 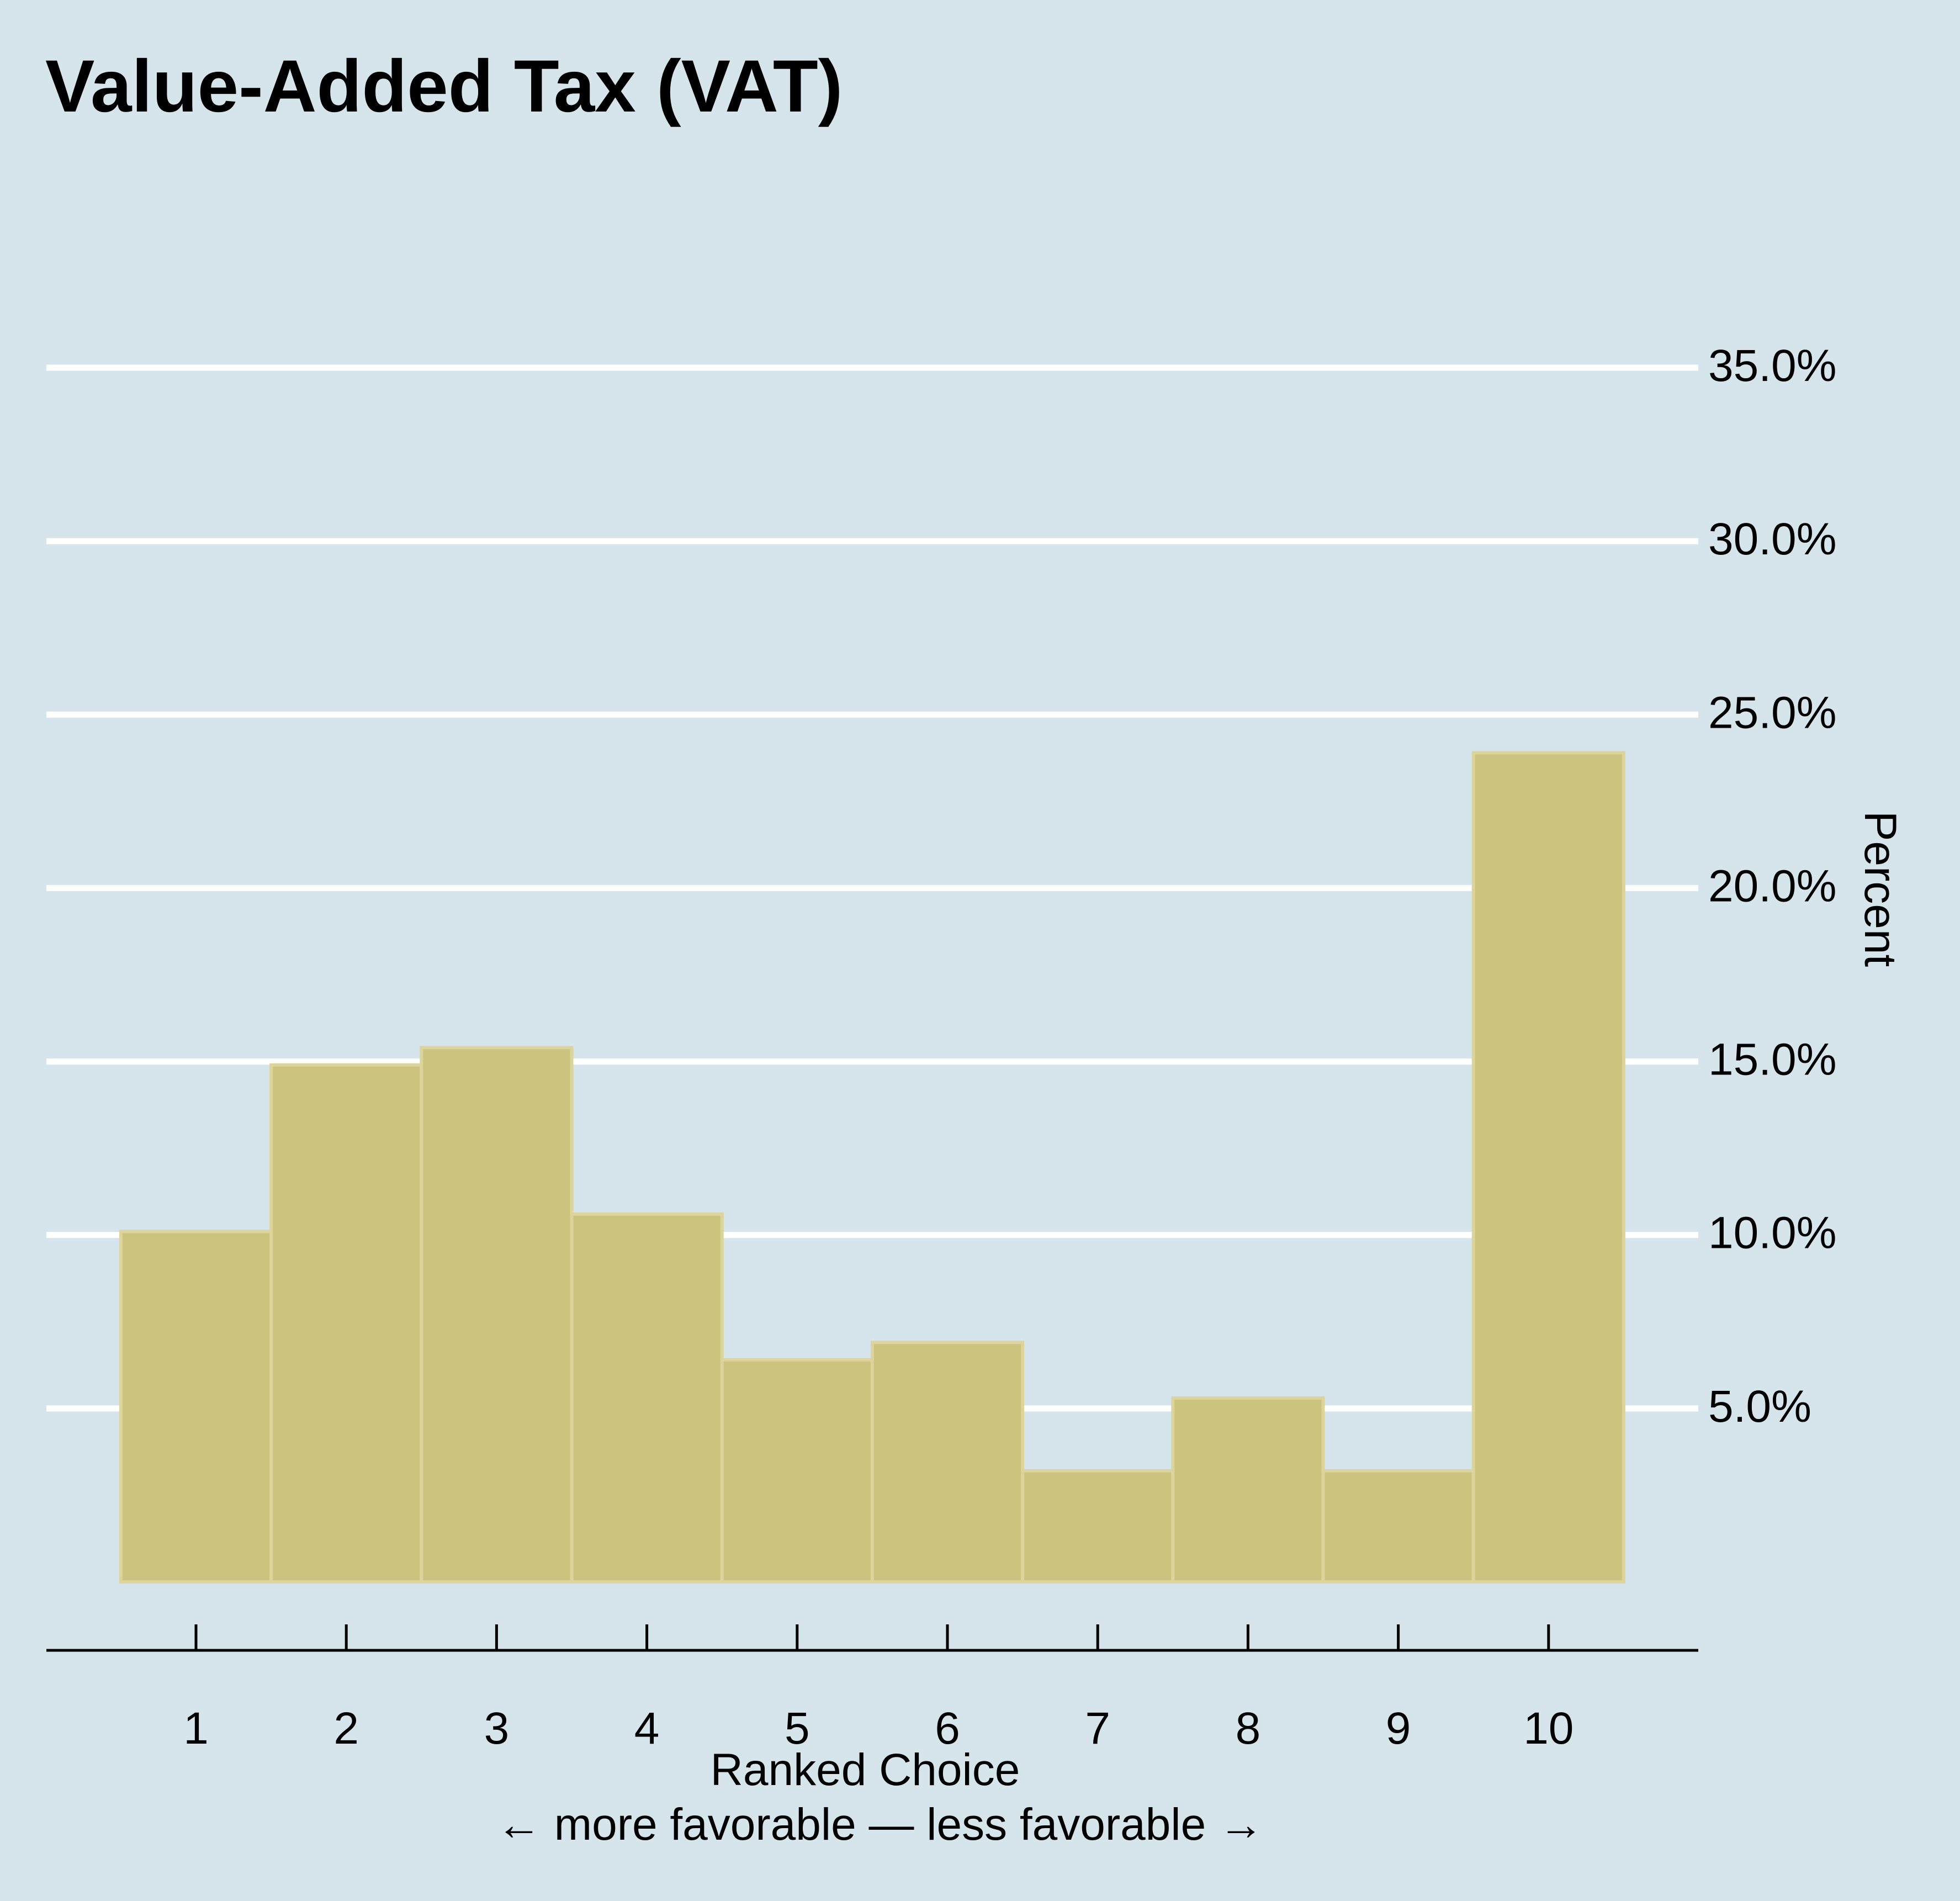 I want to click on x-tick-label: 4, so click(x=647, y=1729).